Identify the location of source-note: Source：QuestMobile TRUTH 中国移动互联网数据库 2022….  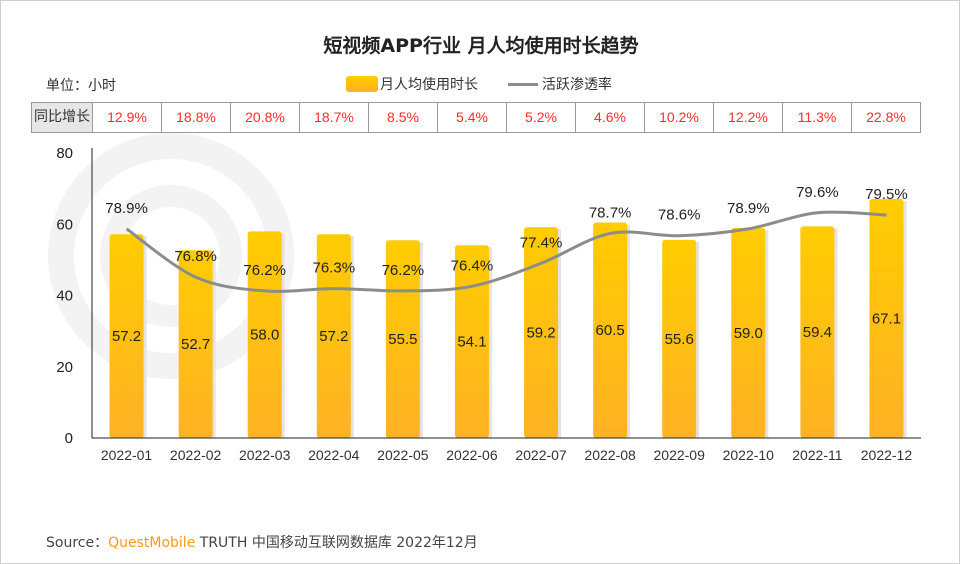
(262, 542).